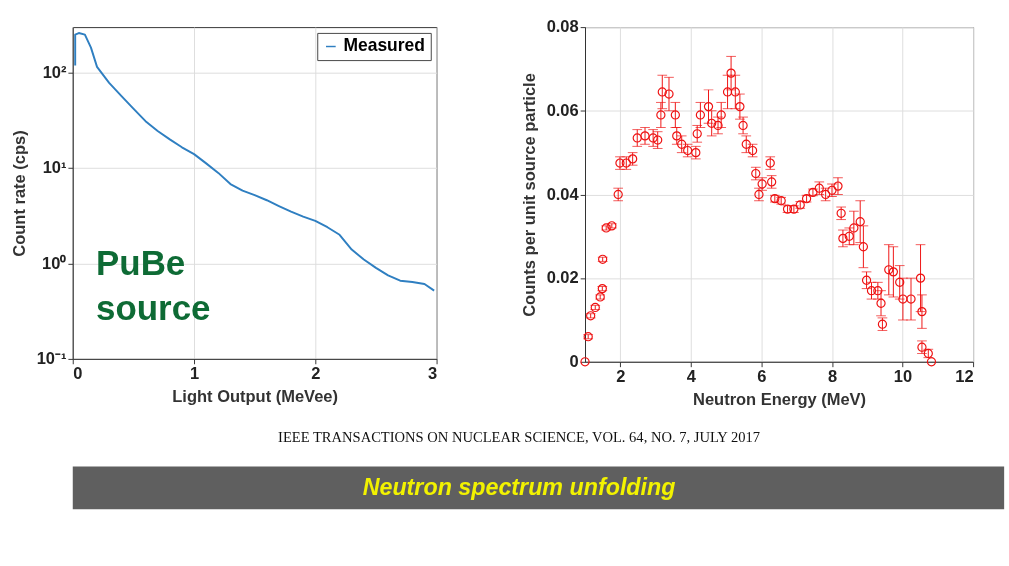 This screenshot has height=566, width=1009. What do you see at coordinates (903, 375) in the screenshot?
I see `x-tick-label: 10` at bounding box center [903, 375].